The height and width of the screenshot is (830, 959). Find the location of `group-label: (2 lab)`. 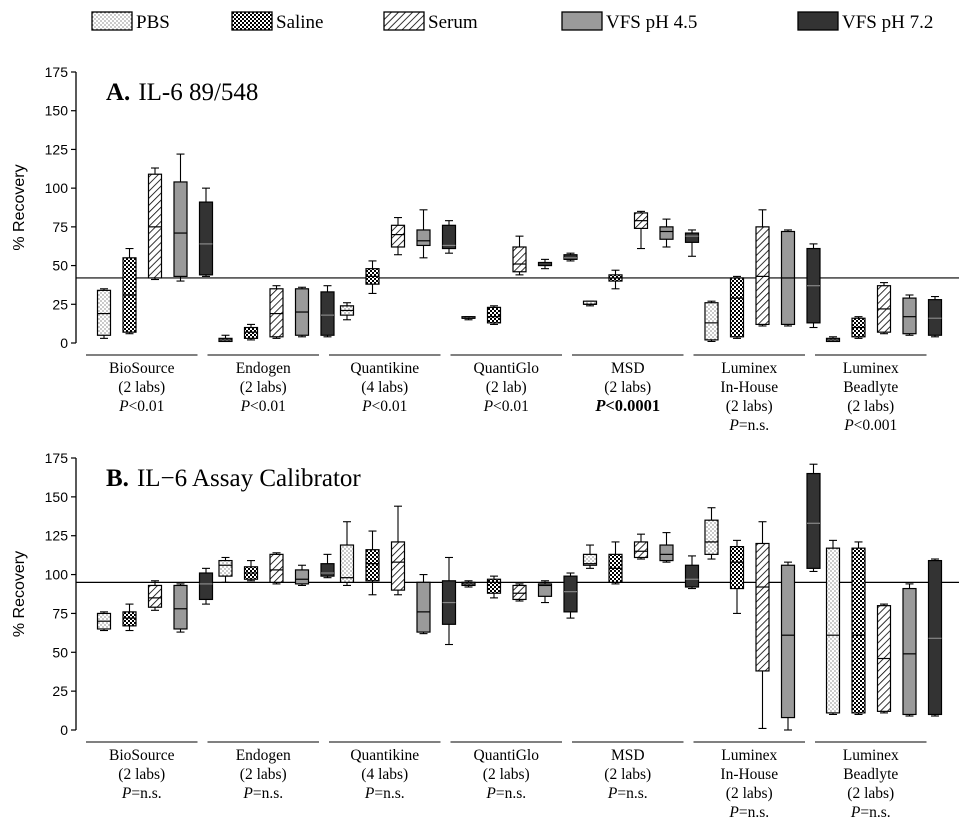

group-label: (2 lab) is located at coordinates (506, 387).